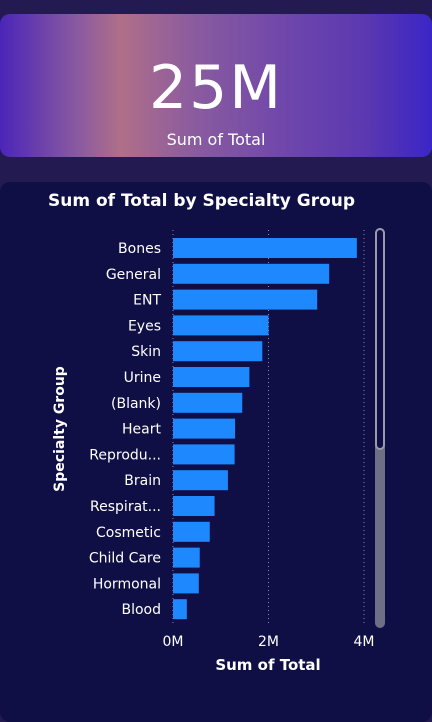 Image resolution: width=432 pixels, height=722 pixels. Describe the element at coordinates (128, 533) in the screenshot. I see `y-category-label: Cosmetic` at that location.